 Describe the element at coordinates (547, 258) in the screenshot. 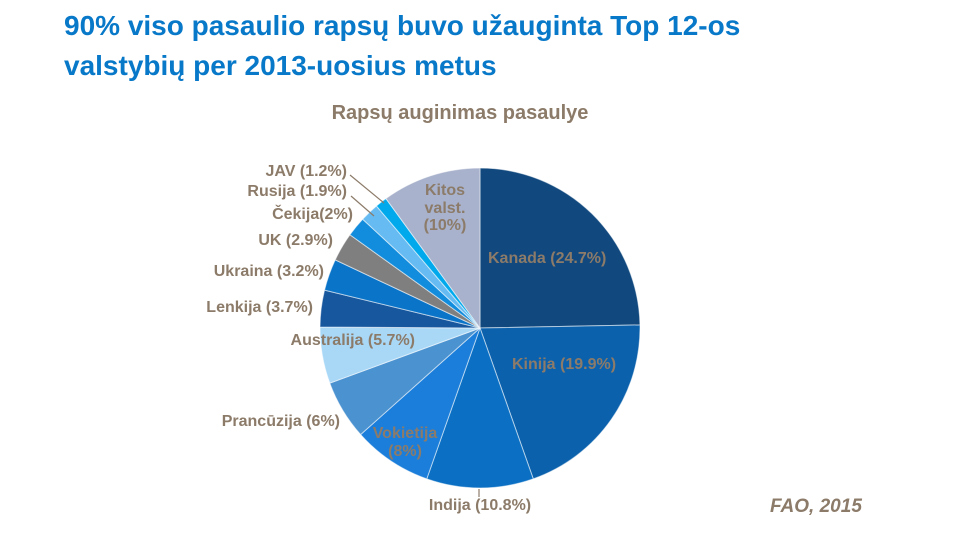

I see `slice-label-kanada: Kanada (24.7%)` at that location.